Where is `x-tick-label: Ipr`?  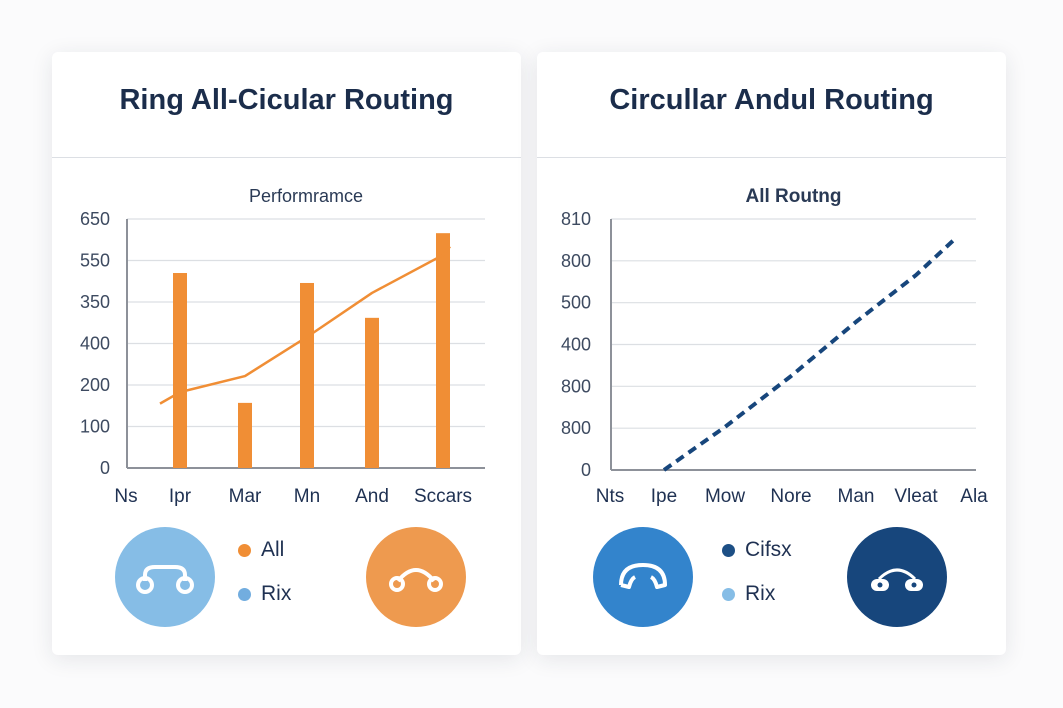 x-tick-label: Ipr is located at coordinates (180, 496).